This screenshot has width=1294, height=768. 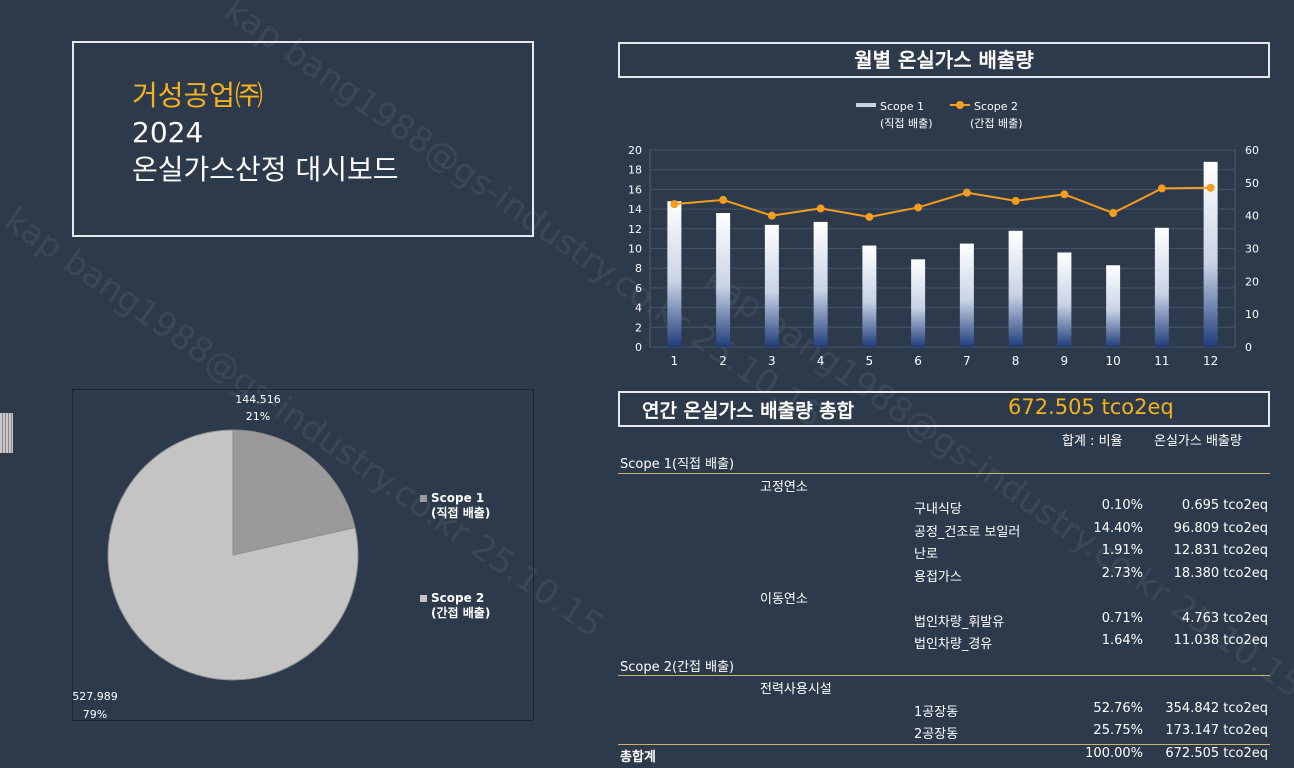 I want to click on row-ratio: 14.40%, so click(x=1118, y=528).